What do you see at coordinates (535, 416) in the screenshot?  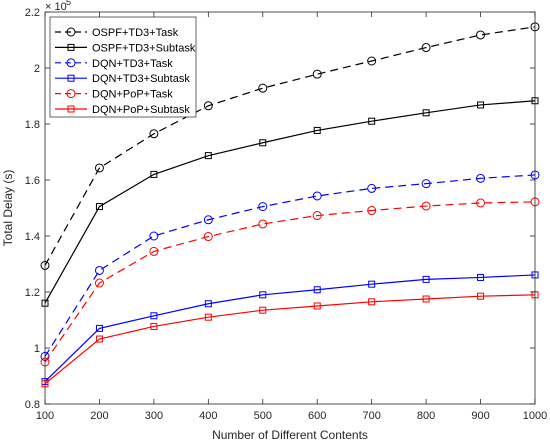 I see `x-tick-label: 1000` at bounding box center [535, 416].